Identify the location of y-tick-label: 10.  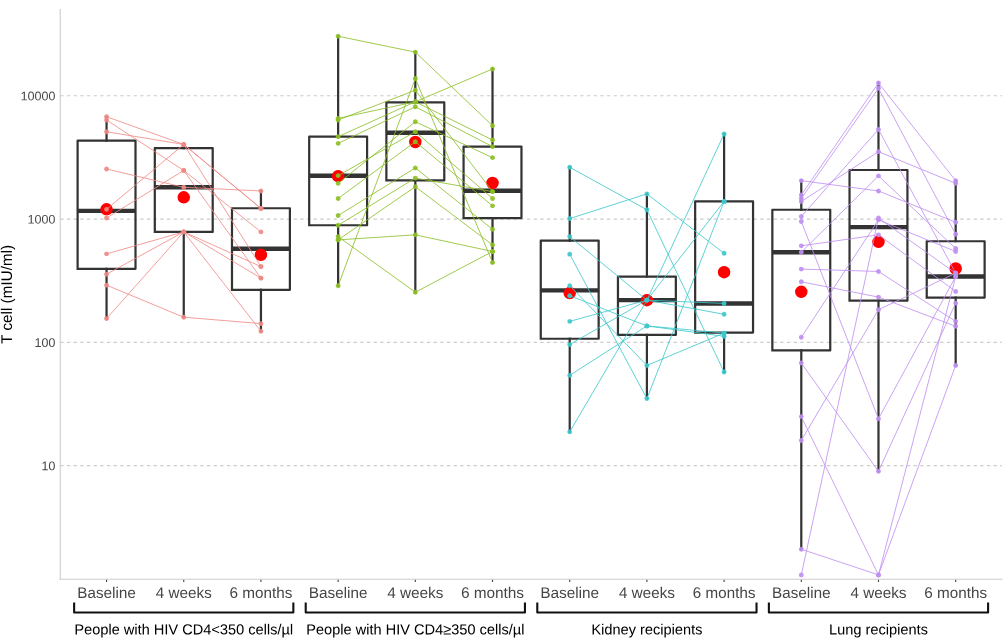
(48, 466).